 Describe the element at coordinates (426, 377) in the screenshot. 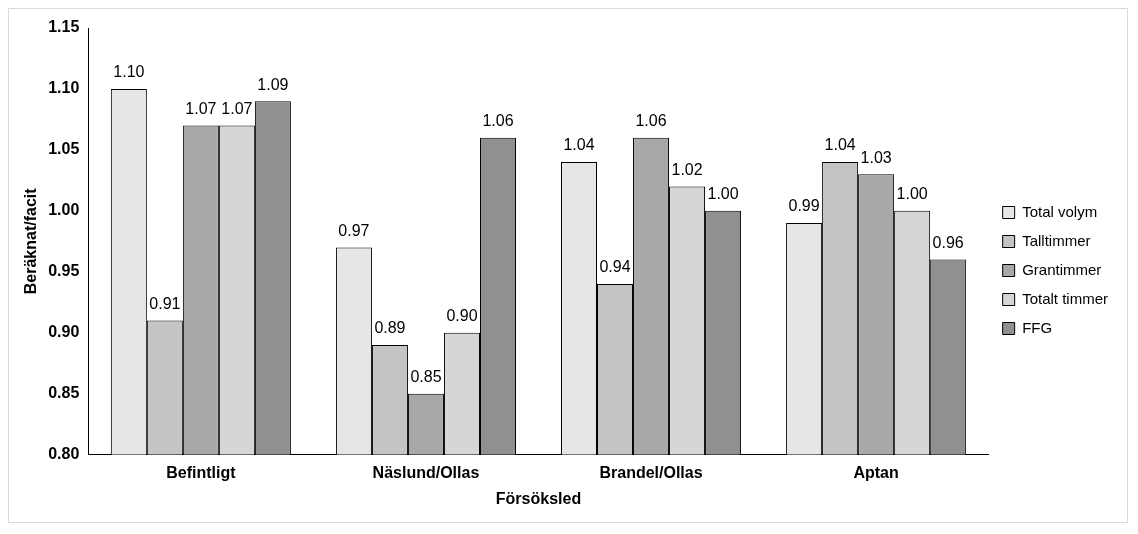

I see `data-label: 0.85` at that location.